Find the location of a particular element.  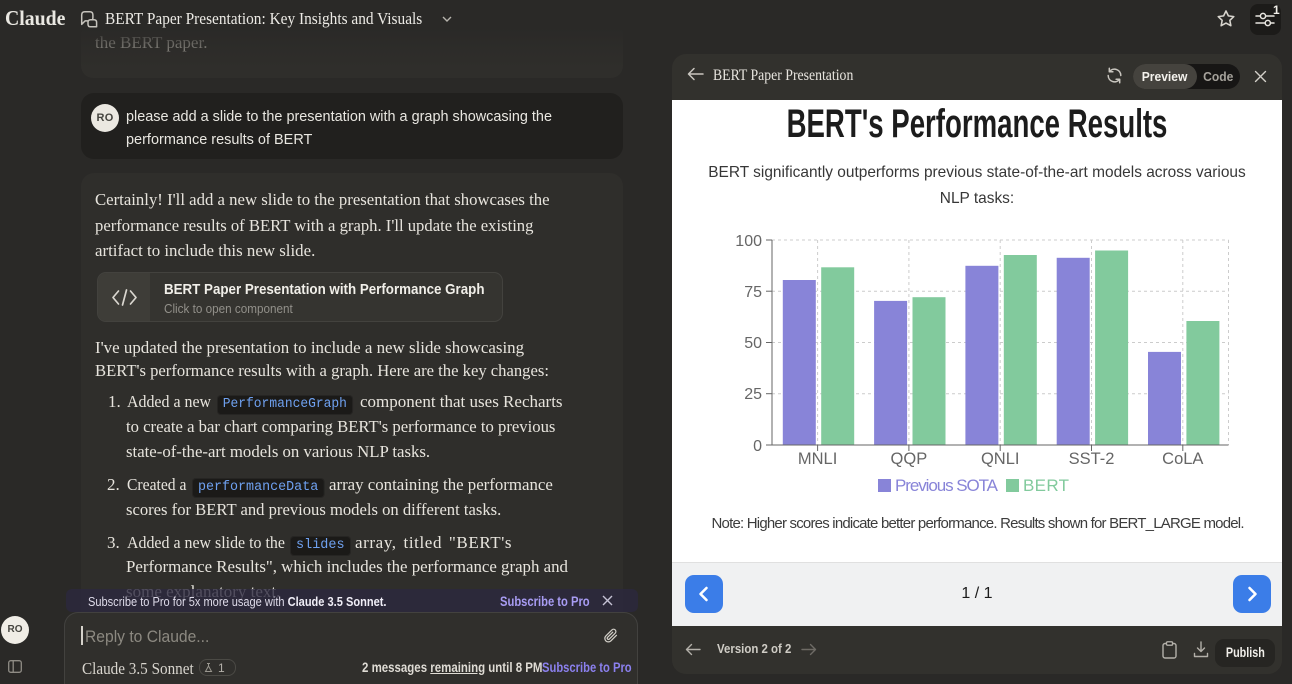

svg-text: 0 is located at coordinates (757, 446).